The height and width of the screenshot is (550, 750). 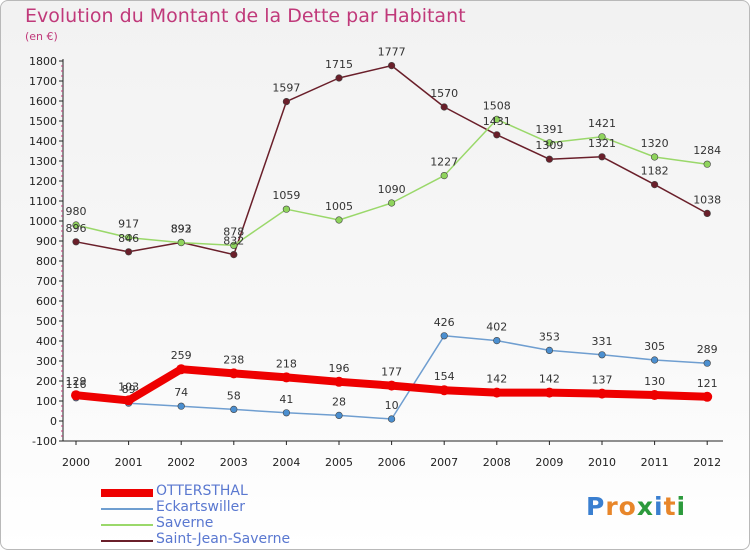 What do you see at coordinates (497, 105) in the screenshot?
I see `data-label: 1508` at bounding box center [497, 105].